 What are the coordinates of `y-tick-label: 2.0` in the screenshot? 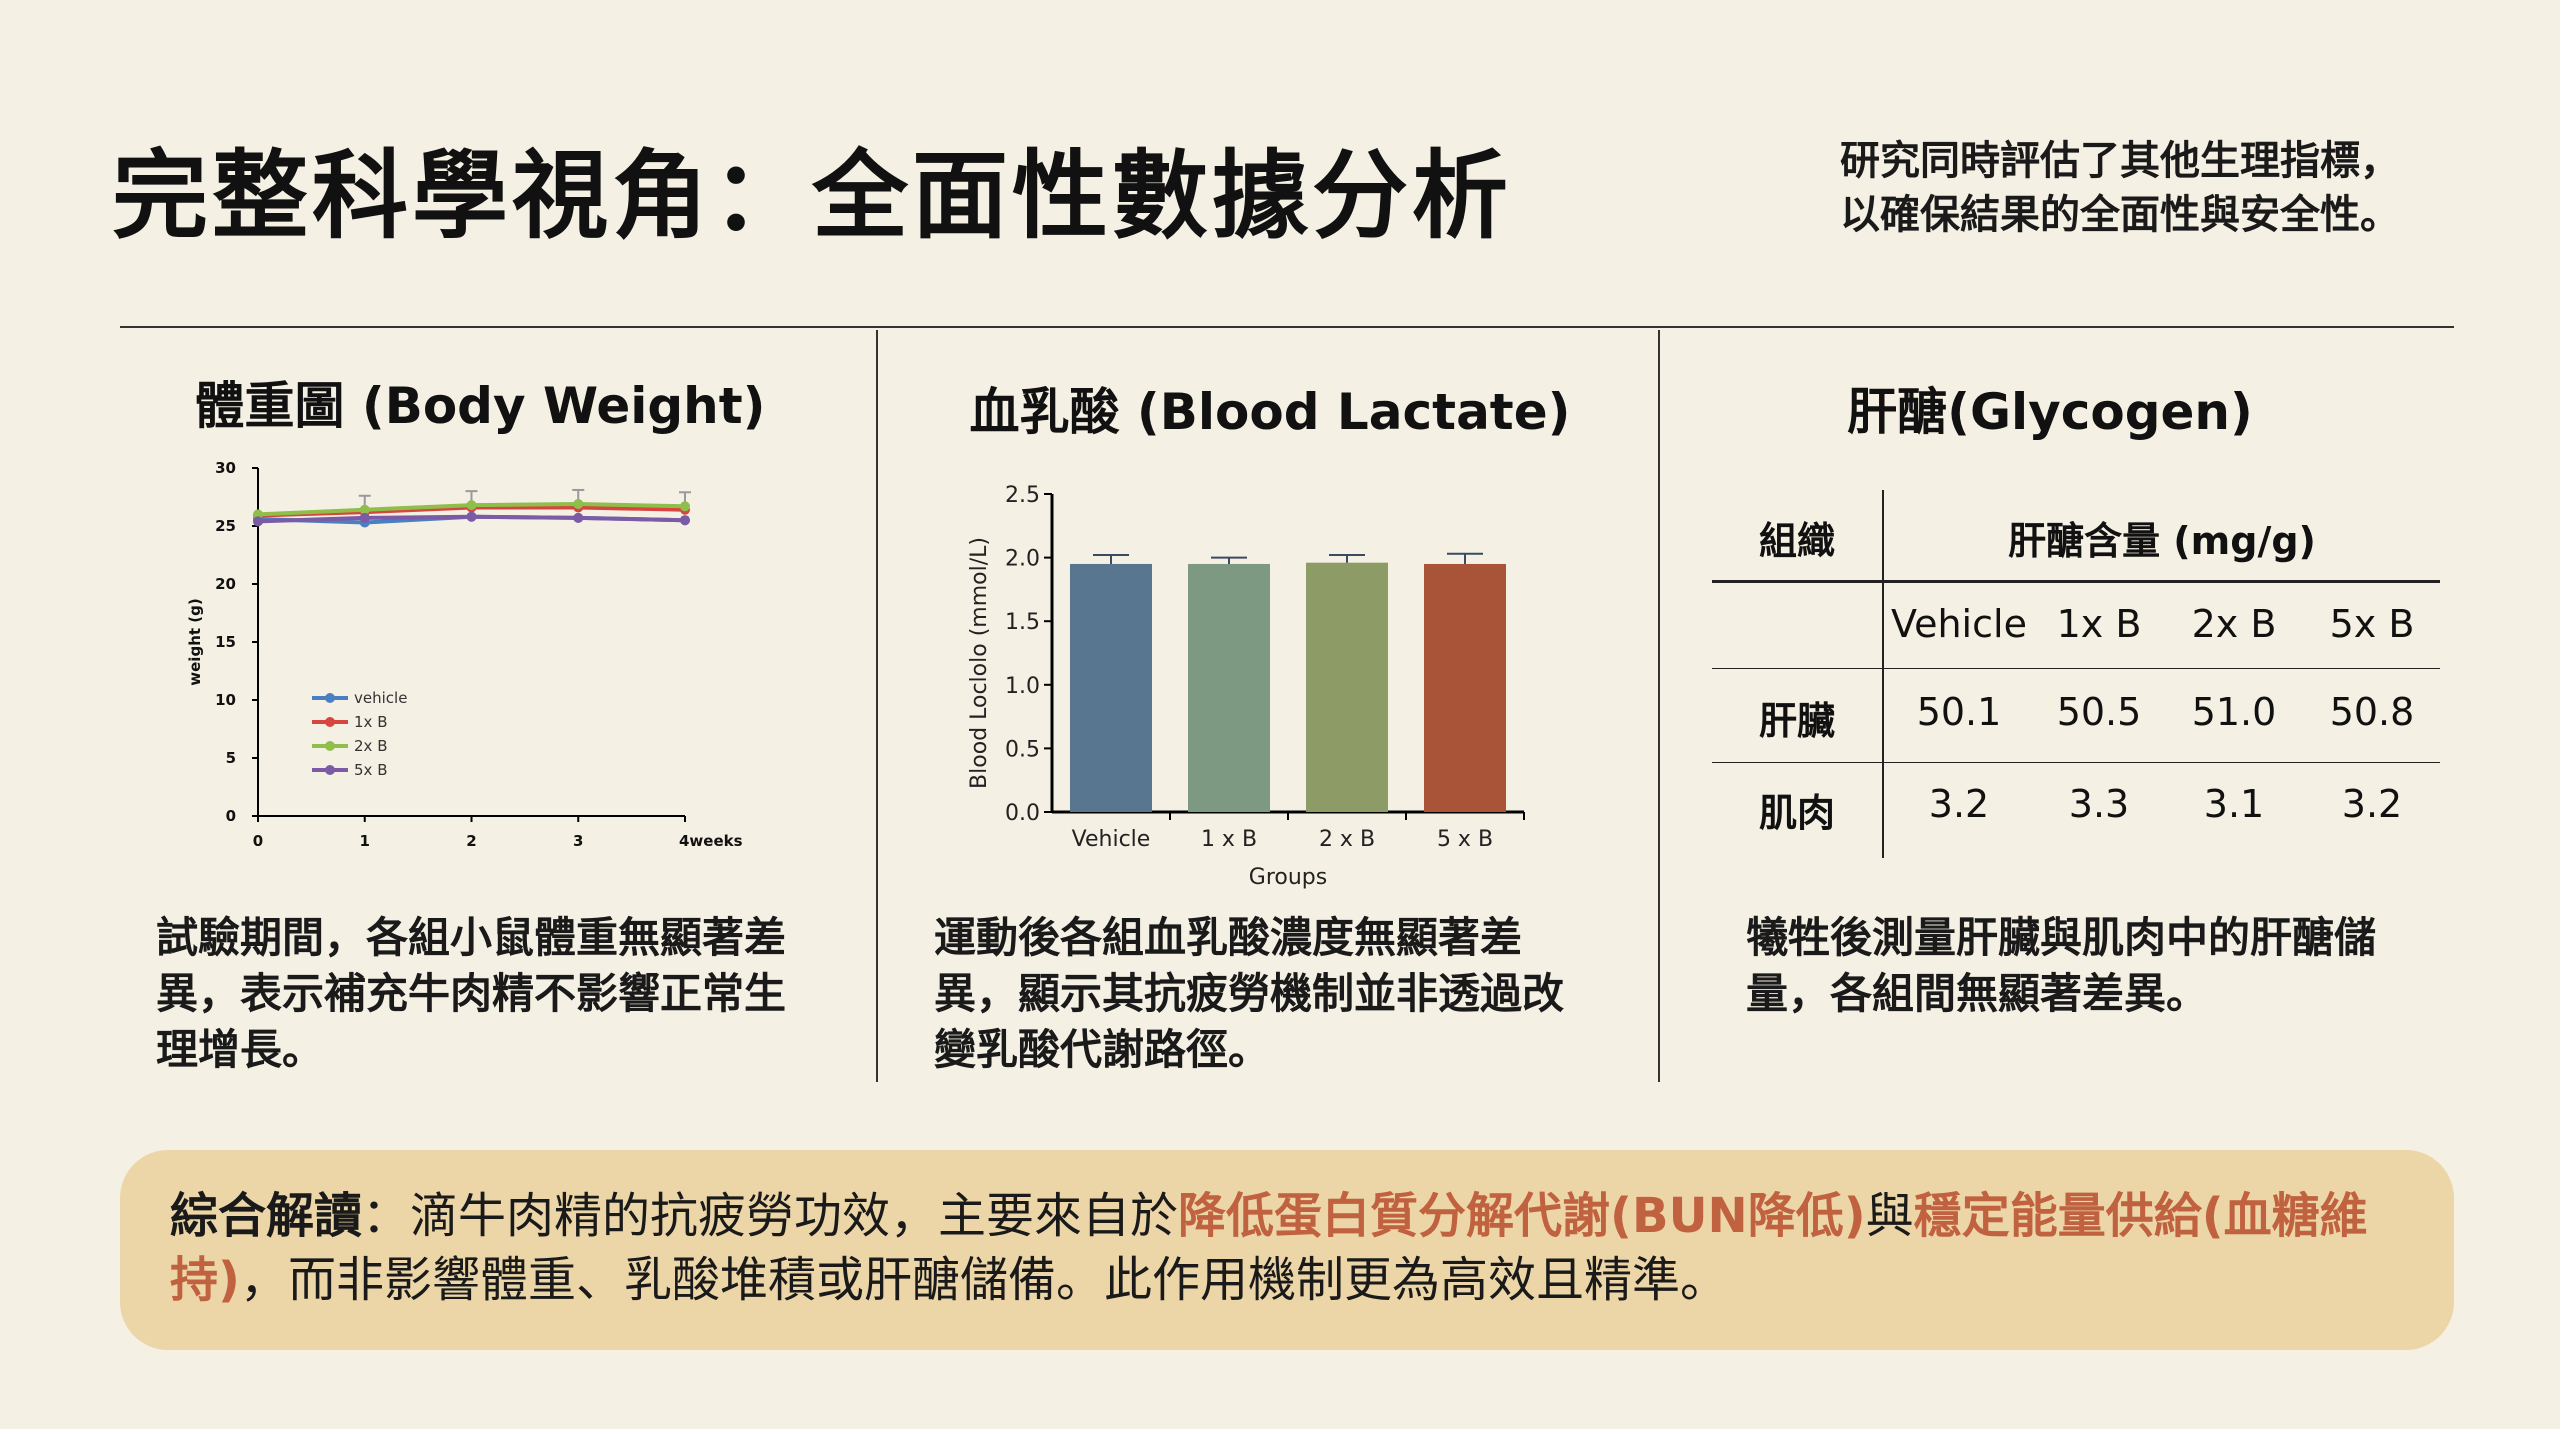 It's located at (1022, 559).